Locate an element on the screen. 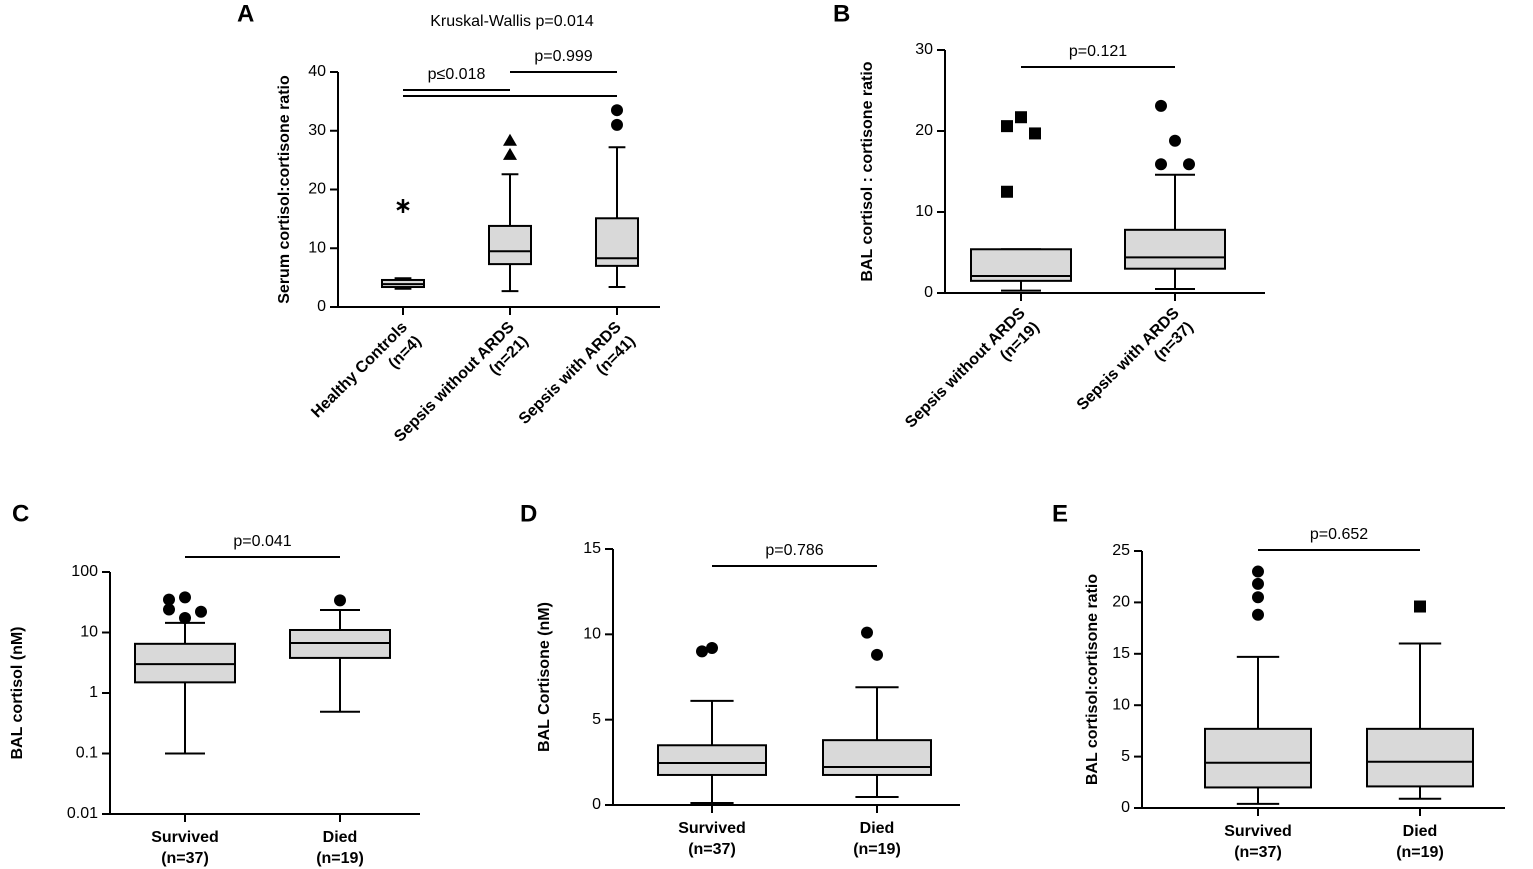 The image size is (1533, 869). chart-title: Kruskal-Wallis p=0.014 is located at coordinates (512, 21).